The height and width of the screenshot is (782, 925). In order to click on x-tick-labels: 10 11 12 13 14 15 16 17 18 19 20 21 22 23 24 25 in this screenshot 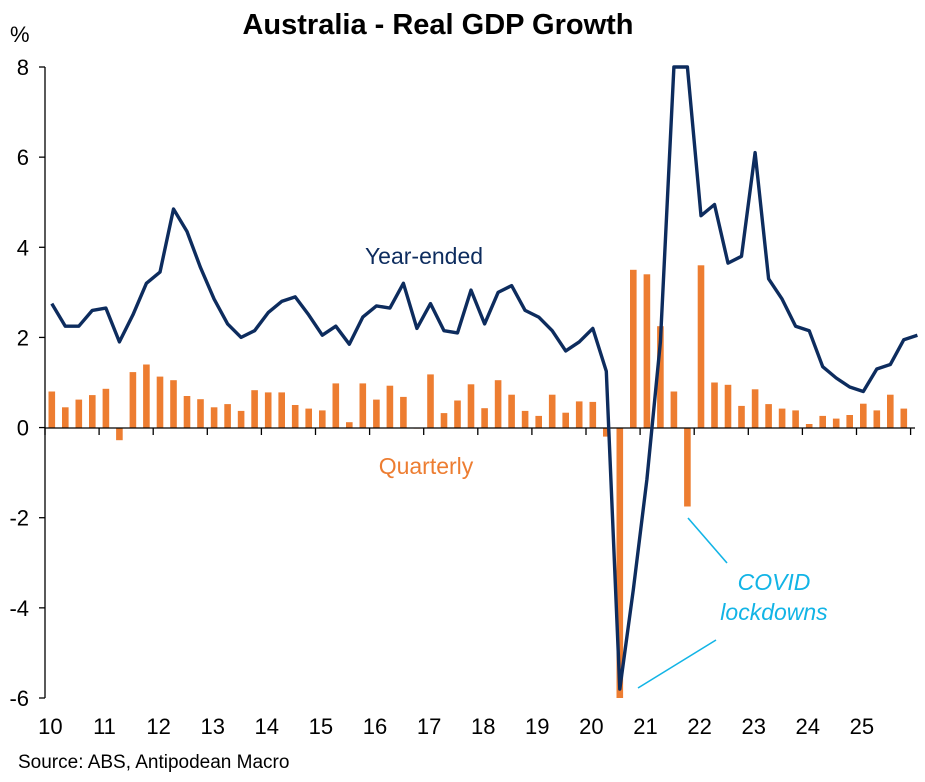, I will do `click(456, 726)`.